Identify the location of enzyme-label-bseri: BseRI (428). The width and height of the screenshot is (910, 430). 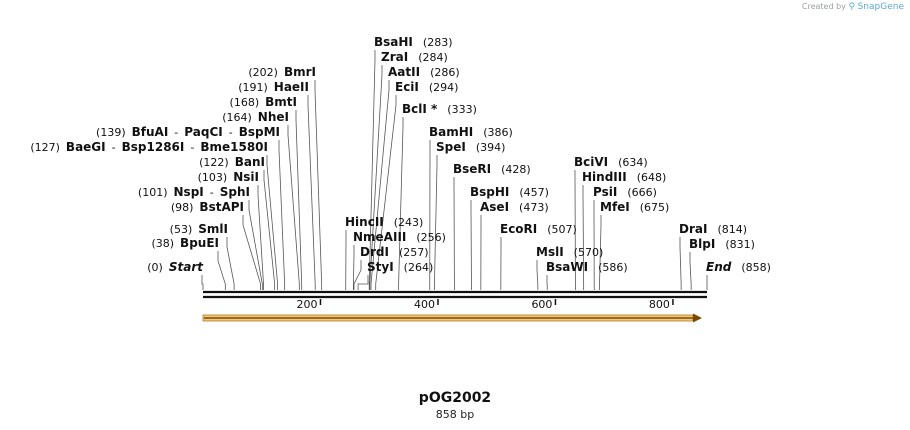
(492, 169).